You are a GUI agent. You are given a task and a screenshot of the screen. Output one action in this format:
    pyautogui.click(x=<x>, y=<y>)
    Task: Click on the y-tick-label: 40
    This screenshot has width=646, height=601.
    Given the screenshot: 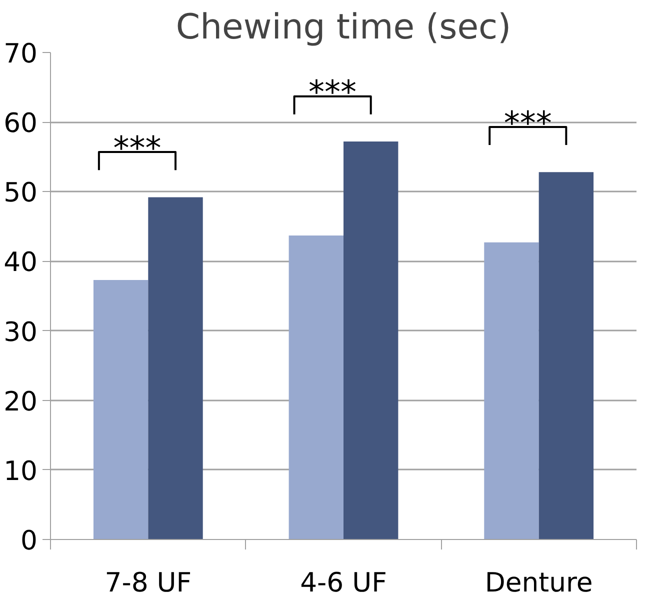 What is the action you would take?
    pyautogui.click(x=21, y=262)
    